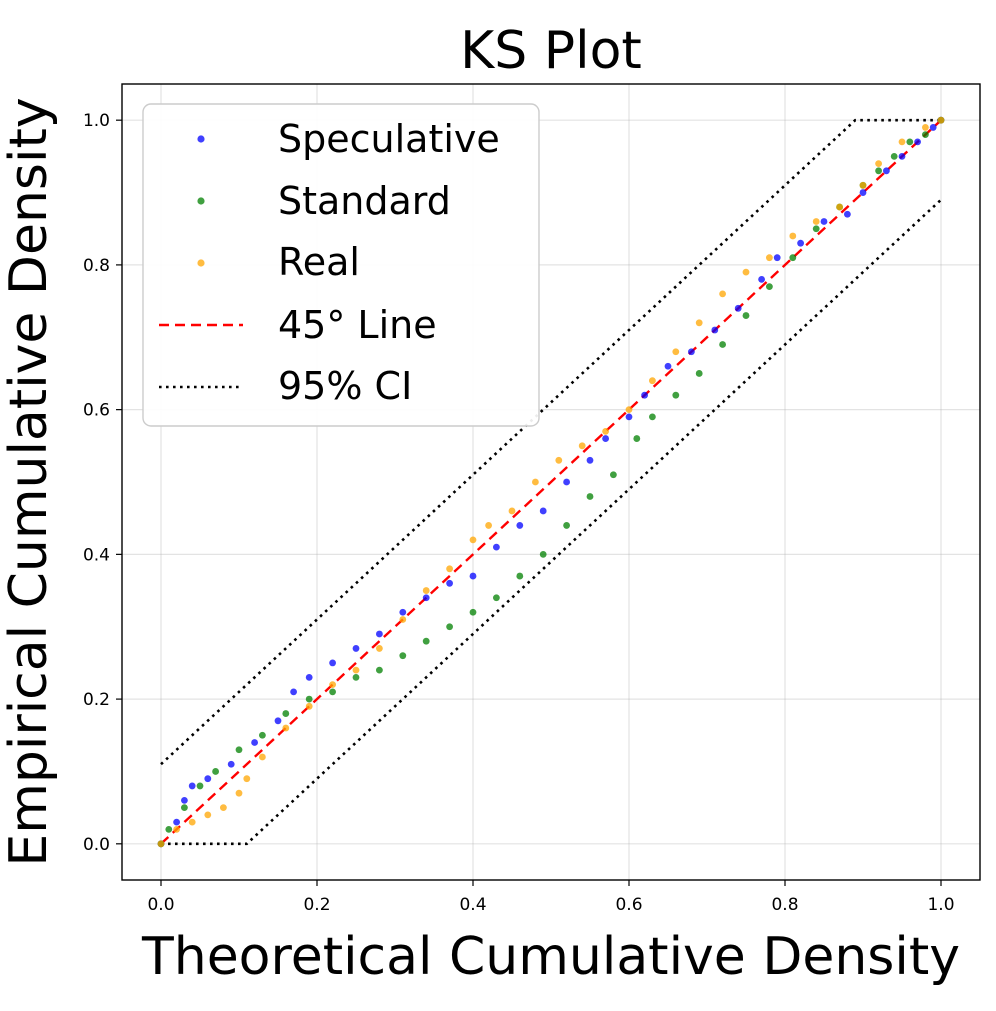  What do you see at coordinates (160, 905) in the screenshot?
I see `x-tick-label-0: 0.0` at bounding box center [160, 905].